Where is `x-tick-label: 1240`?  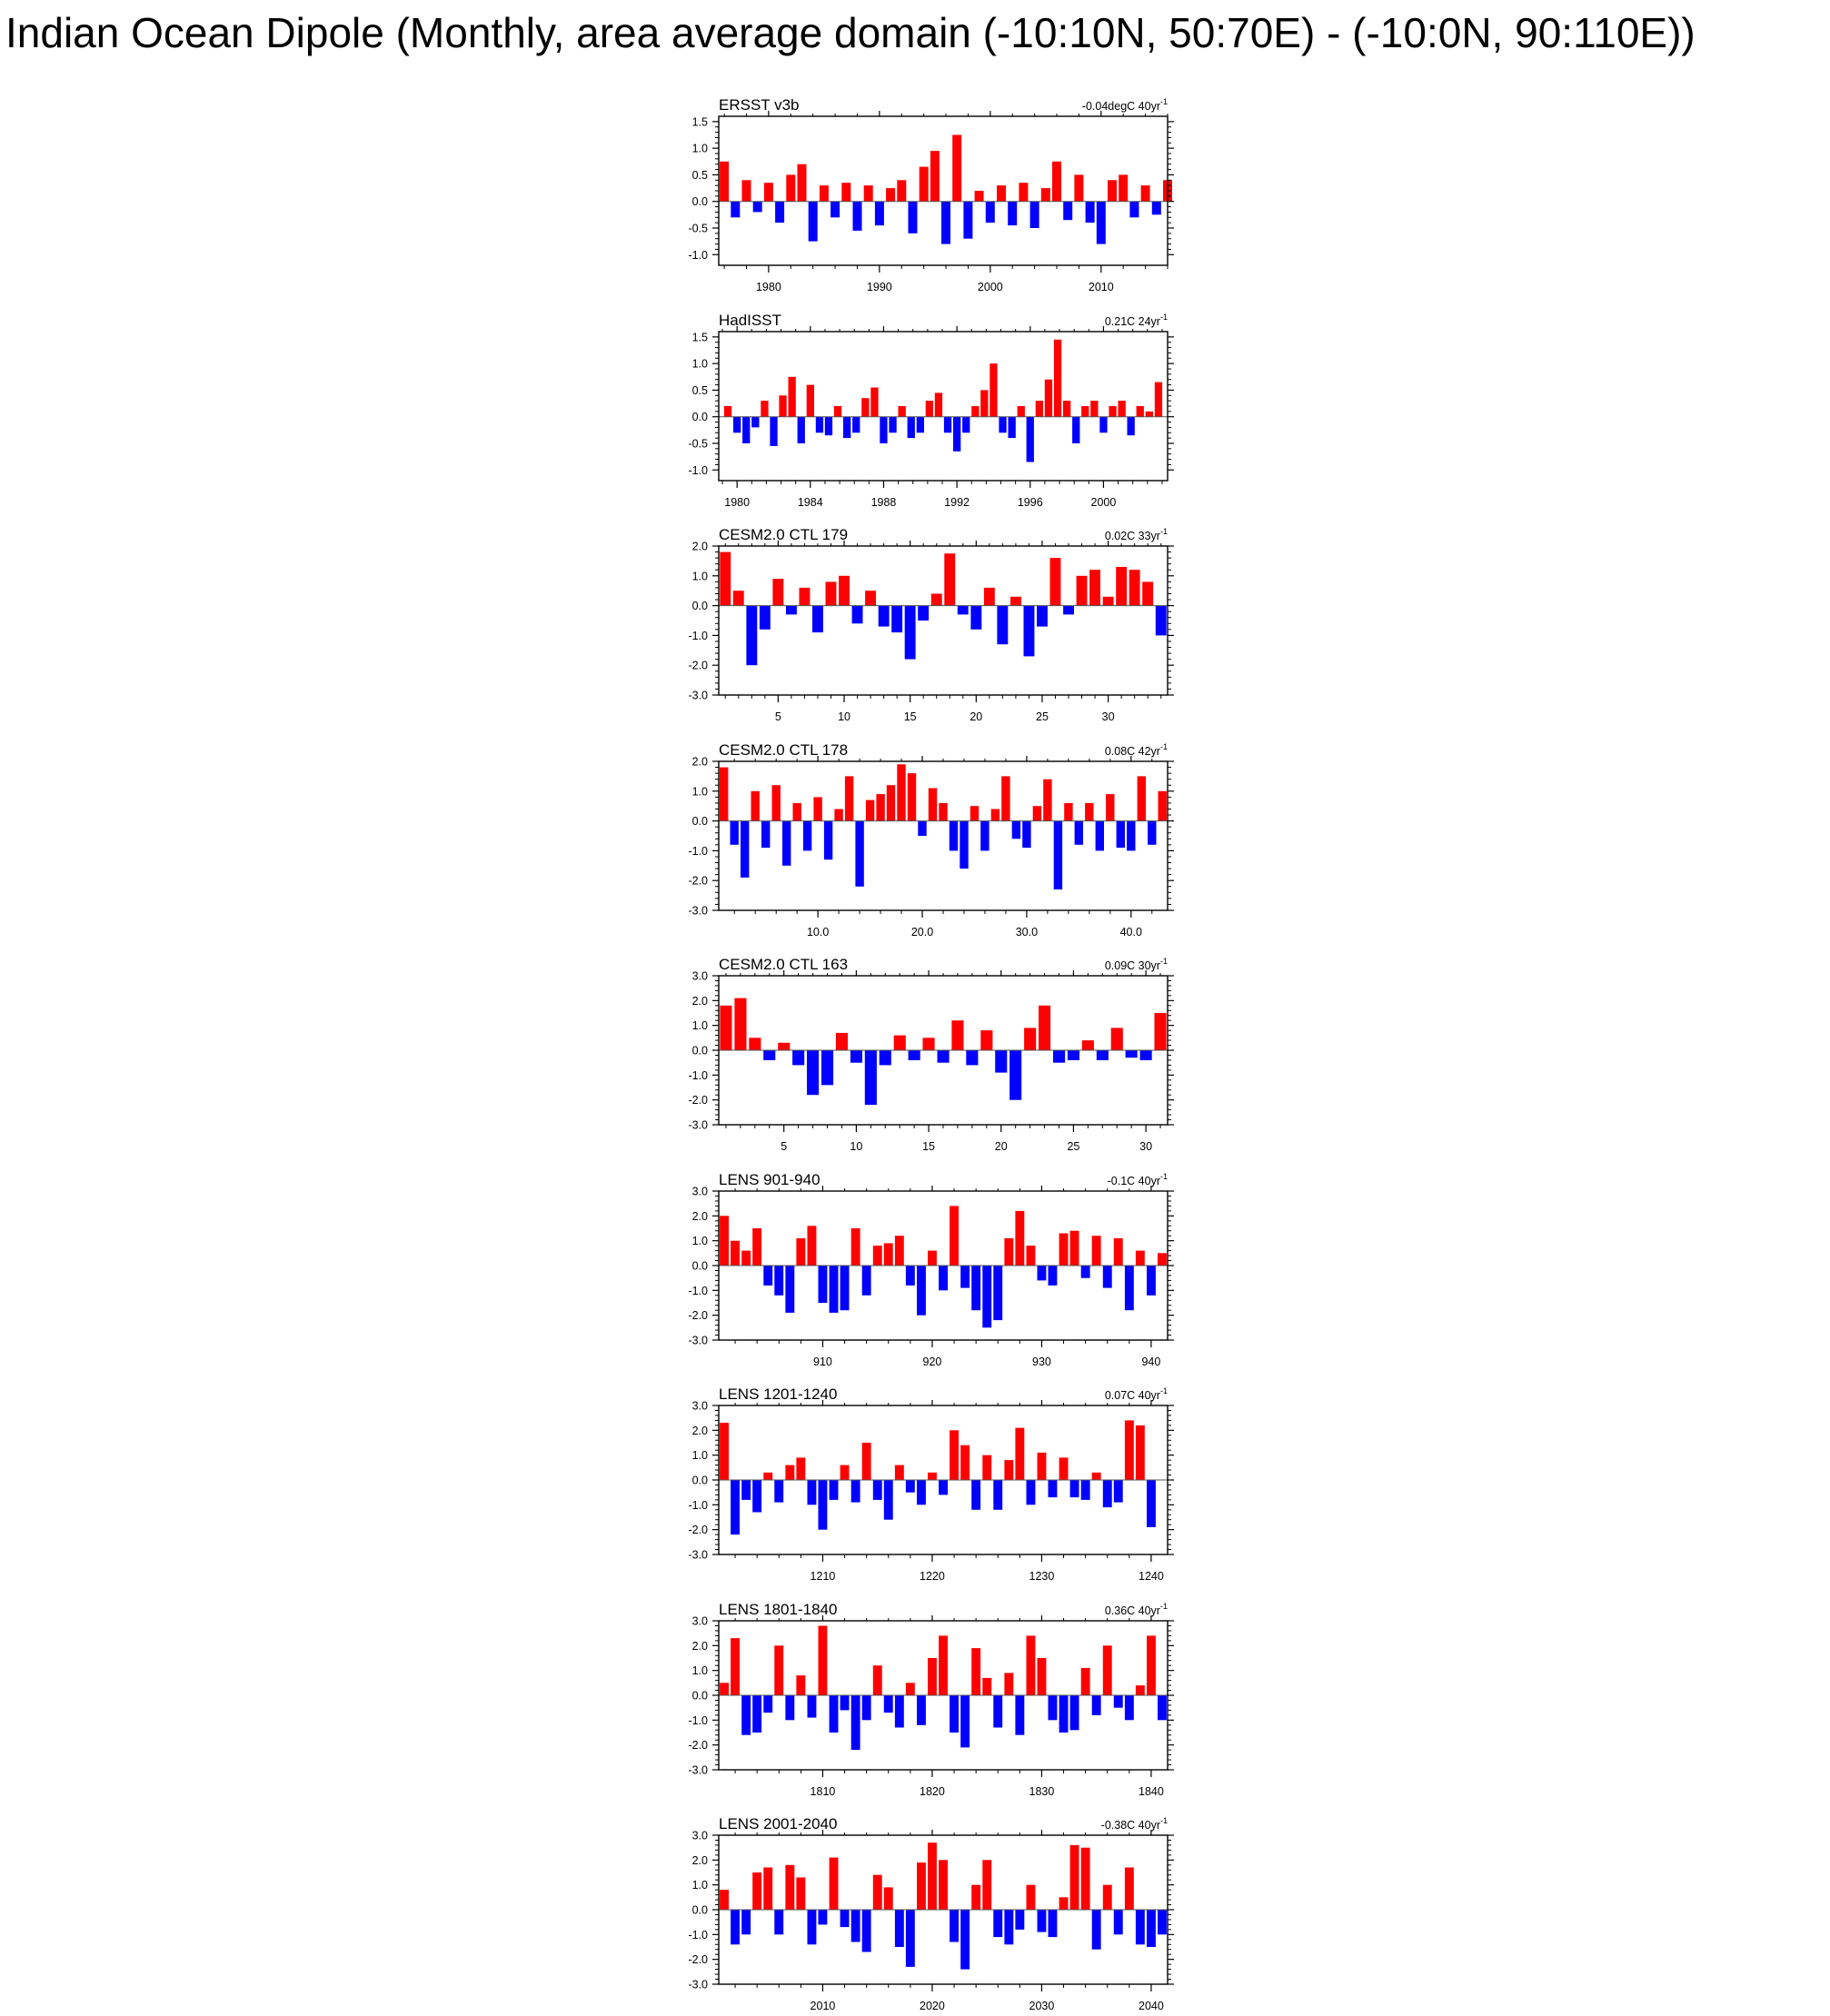
x-tick-label: 1240 is located at coordinates (1151, 1576).